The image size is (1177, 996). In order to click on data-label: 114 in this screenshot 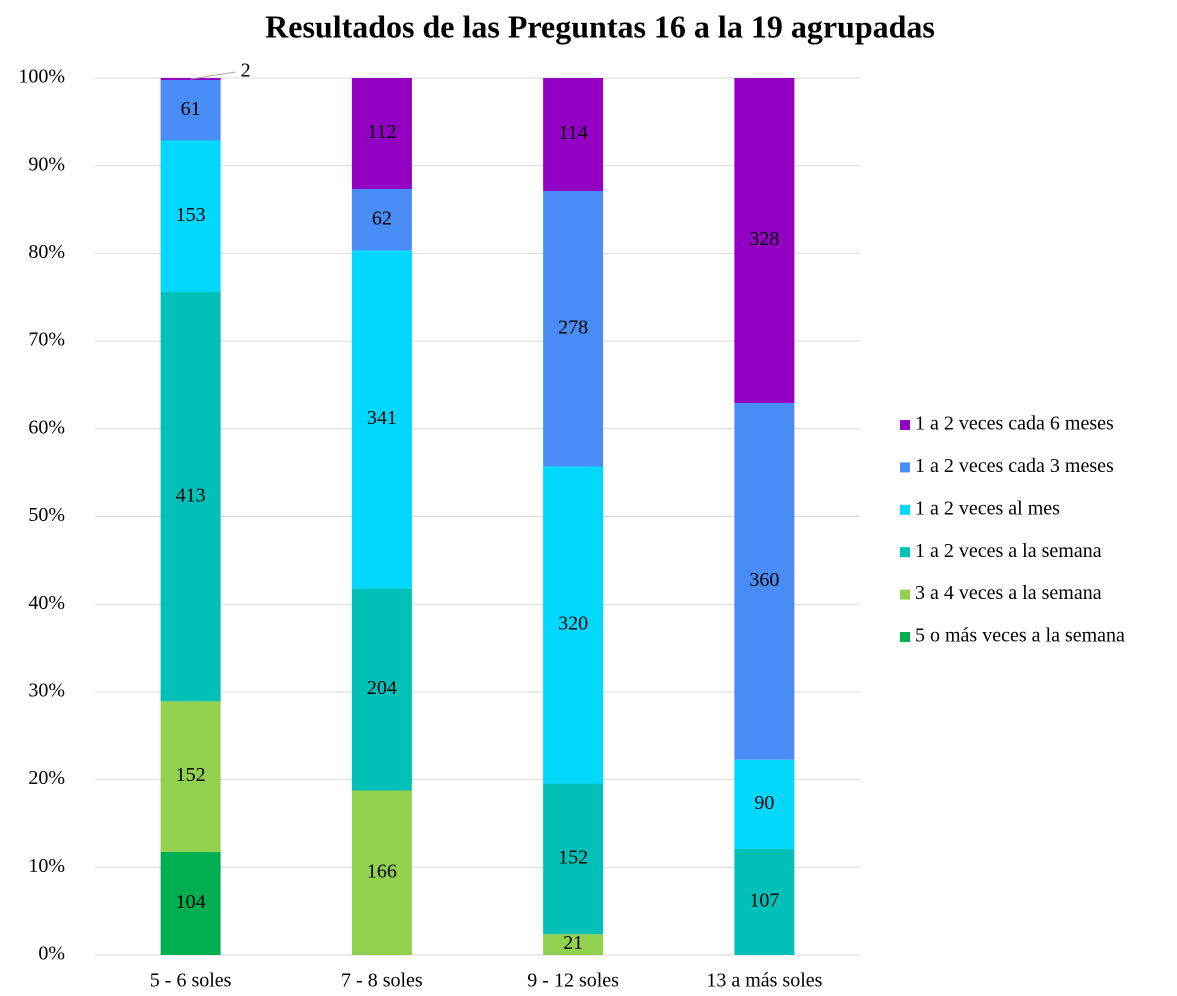, I will do `click(572, 133)`.